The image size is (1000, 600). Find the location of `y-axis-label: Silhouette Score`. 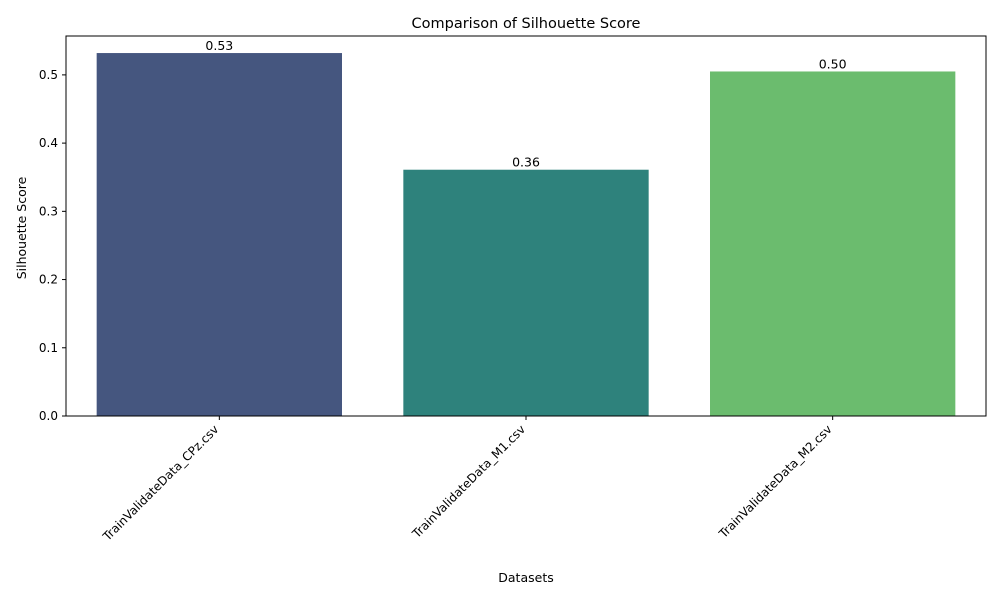

y-axis-label: Silhouette Score is located at coordinates (21, 227).